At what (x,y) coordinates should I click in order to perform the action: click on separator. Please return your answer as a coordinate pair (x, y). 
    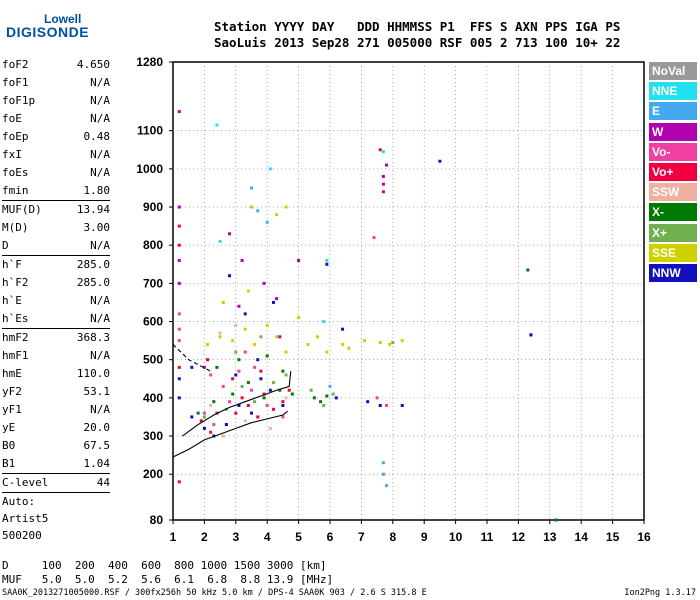
    Looking at the image, I should click on (56, 473).